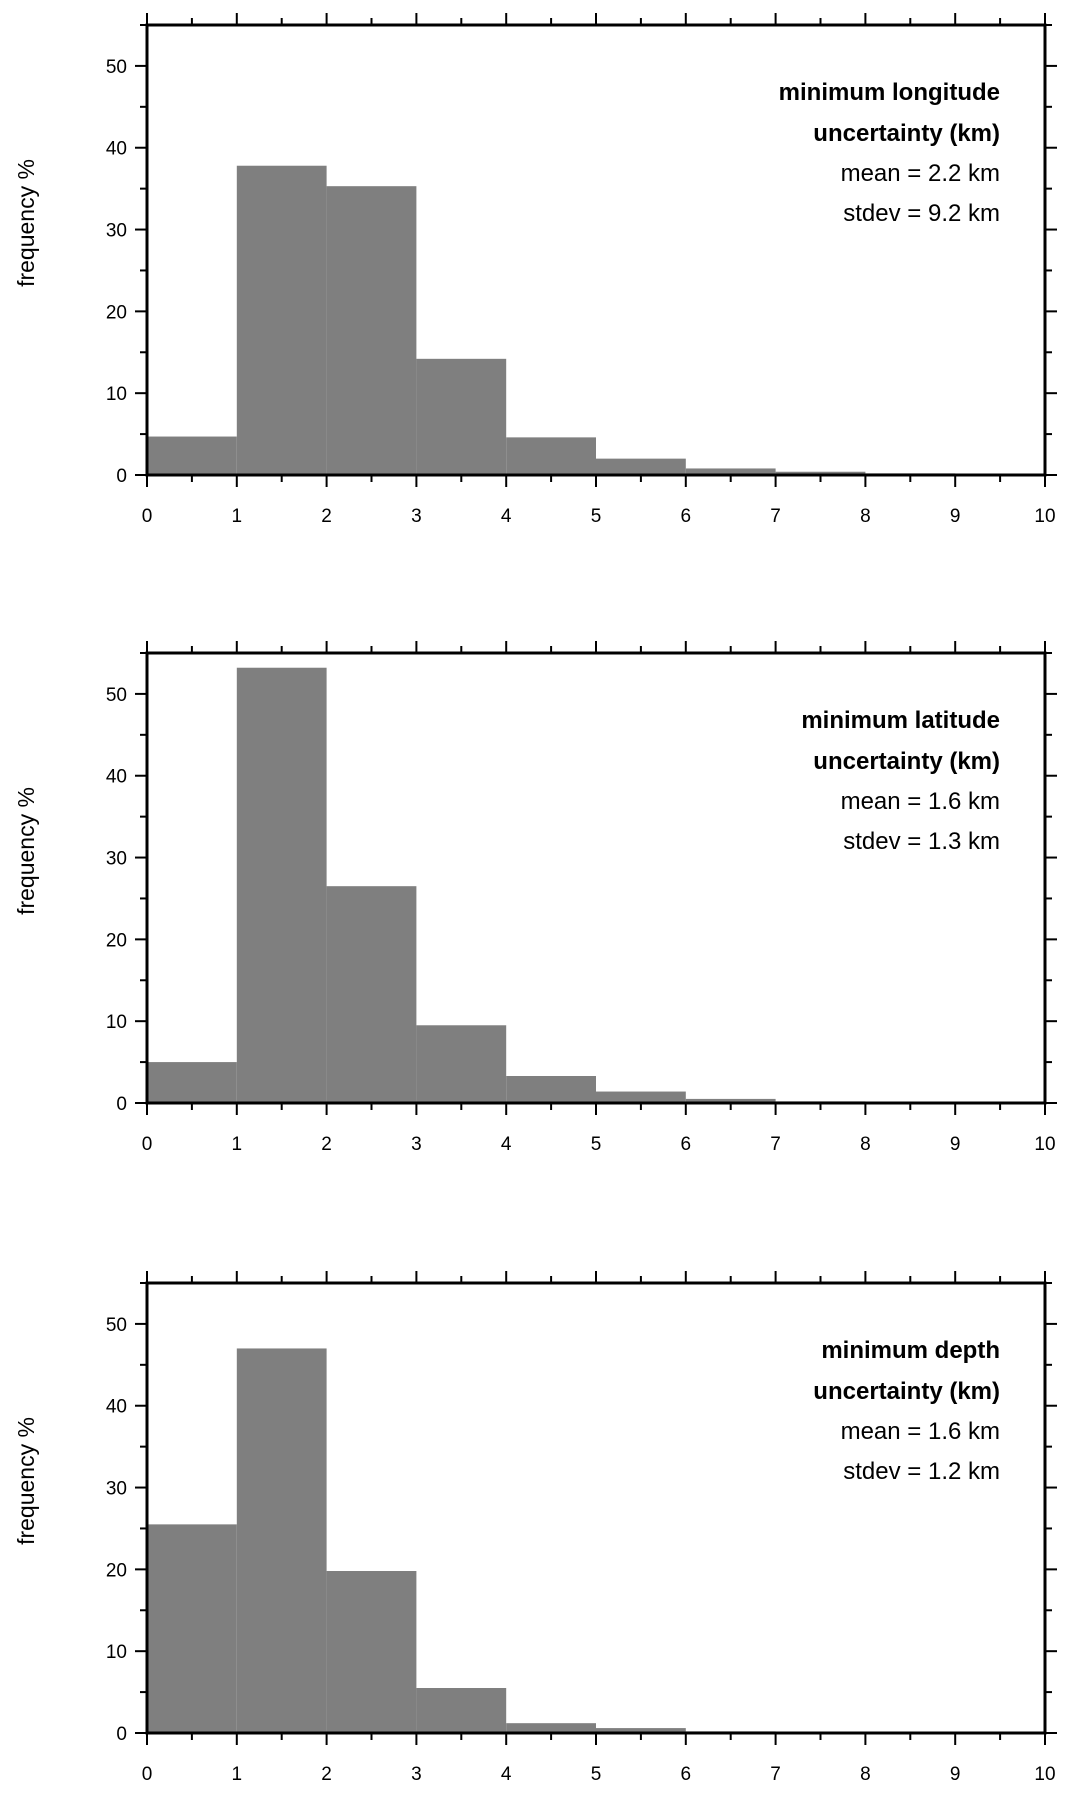 Image resolution: width=1067 pixels, height=1795 pixels. Describe the element at coordinates (920, 173) in the screenshot. I see `annotation-mean: mean = 2.2 km` at that location.